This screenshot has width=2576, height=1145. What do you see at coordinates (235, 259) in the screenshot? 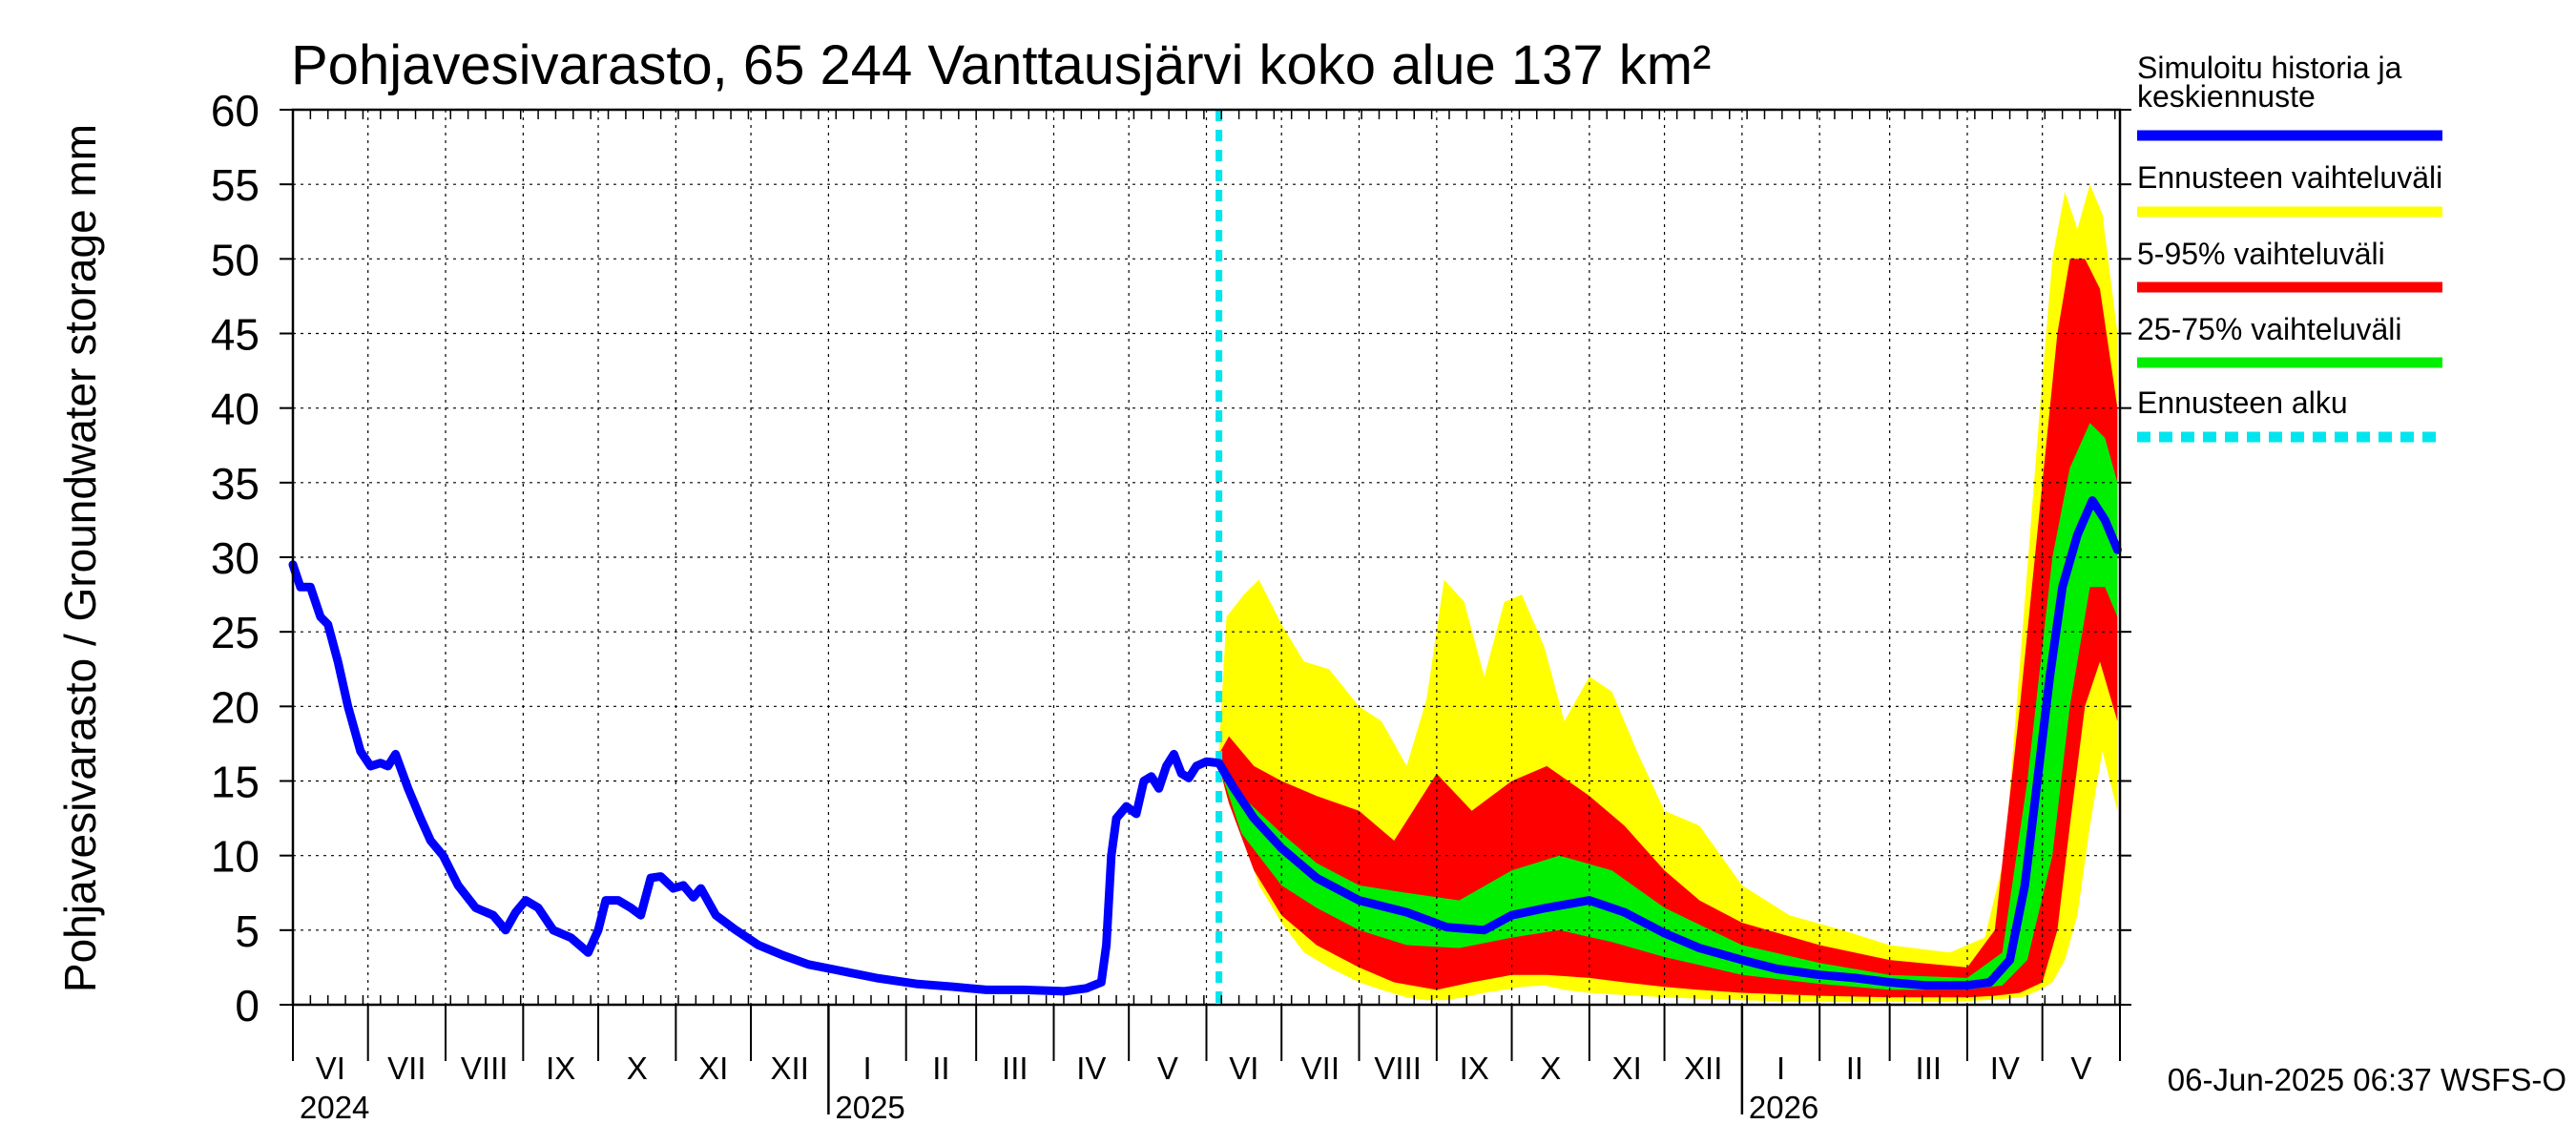
I see `y-tick-label: 50` at bounding box center [235, 259].